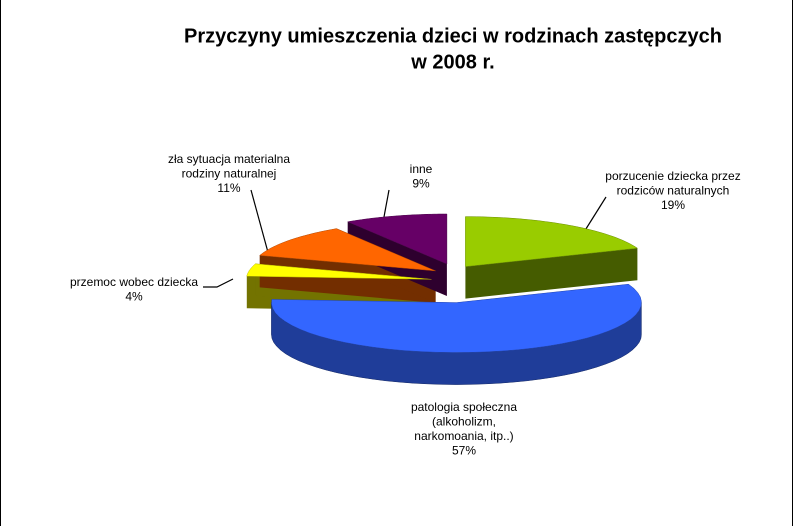 This screenshot has width=793, height=526. What do you see at coordinates (464, 422) in the screenshot?
I see `slice-label: (alkoholizm,` at bounding box center [464, 422].